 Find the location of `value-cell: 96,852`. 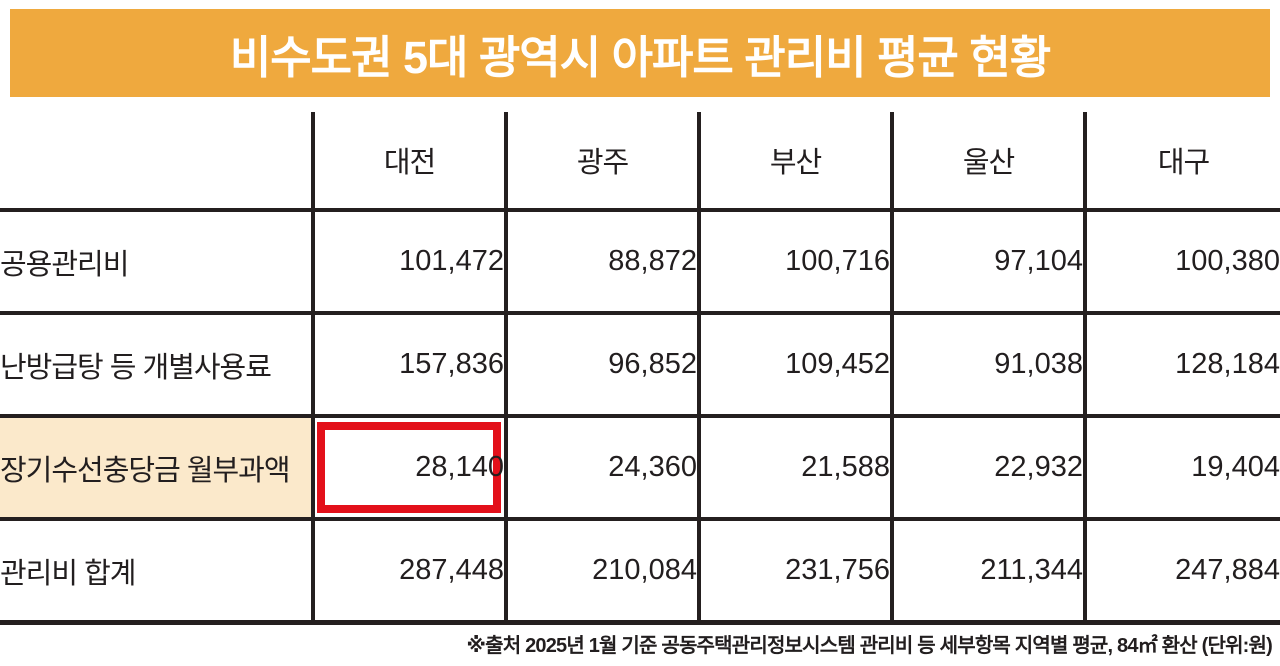

value-cell: 96,852 is located at coordinates (601, 363).